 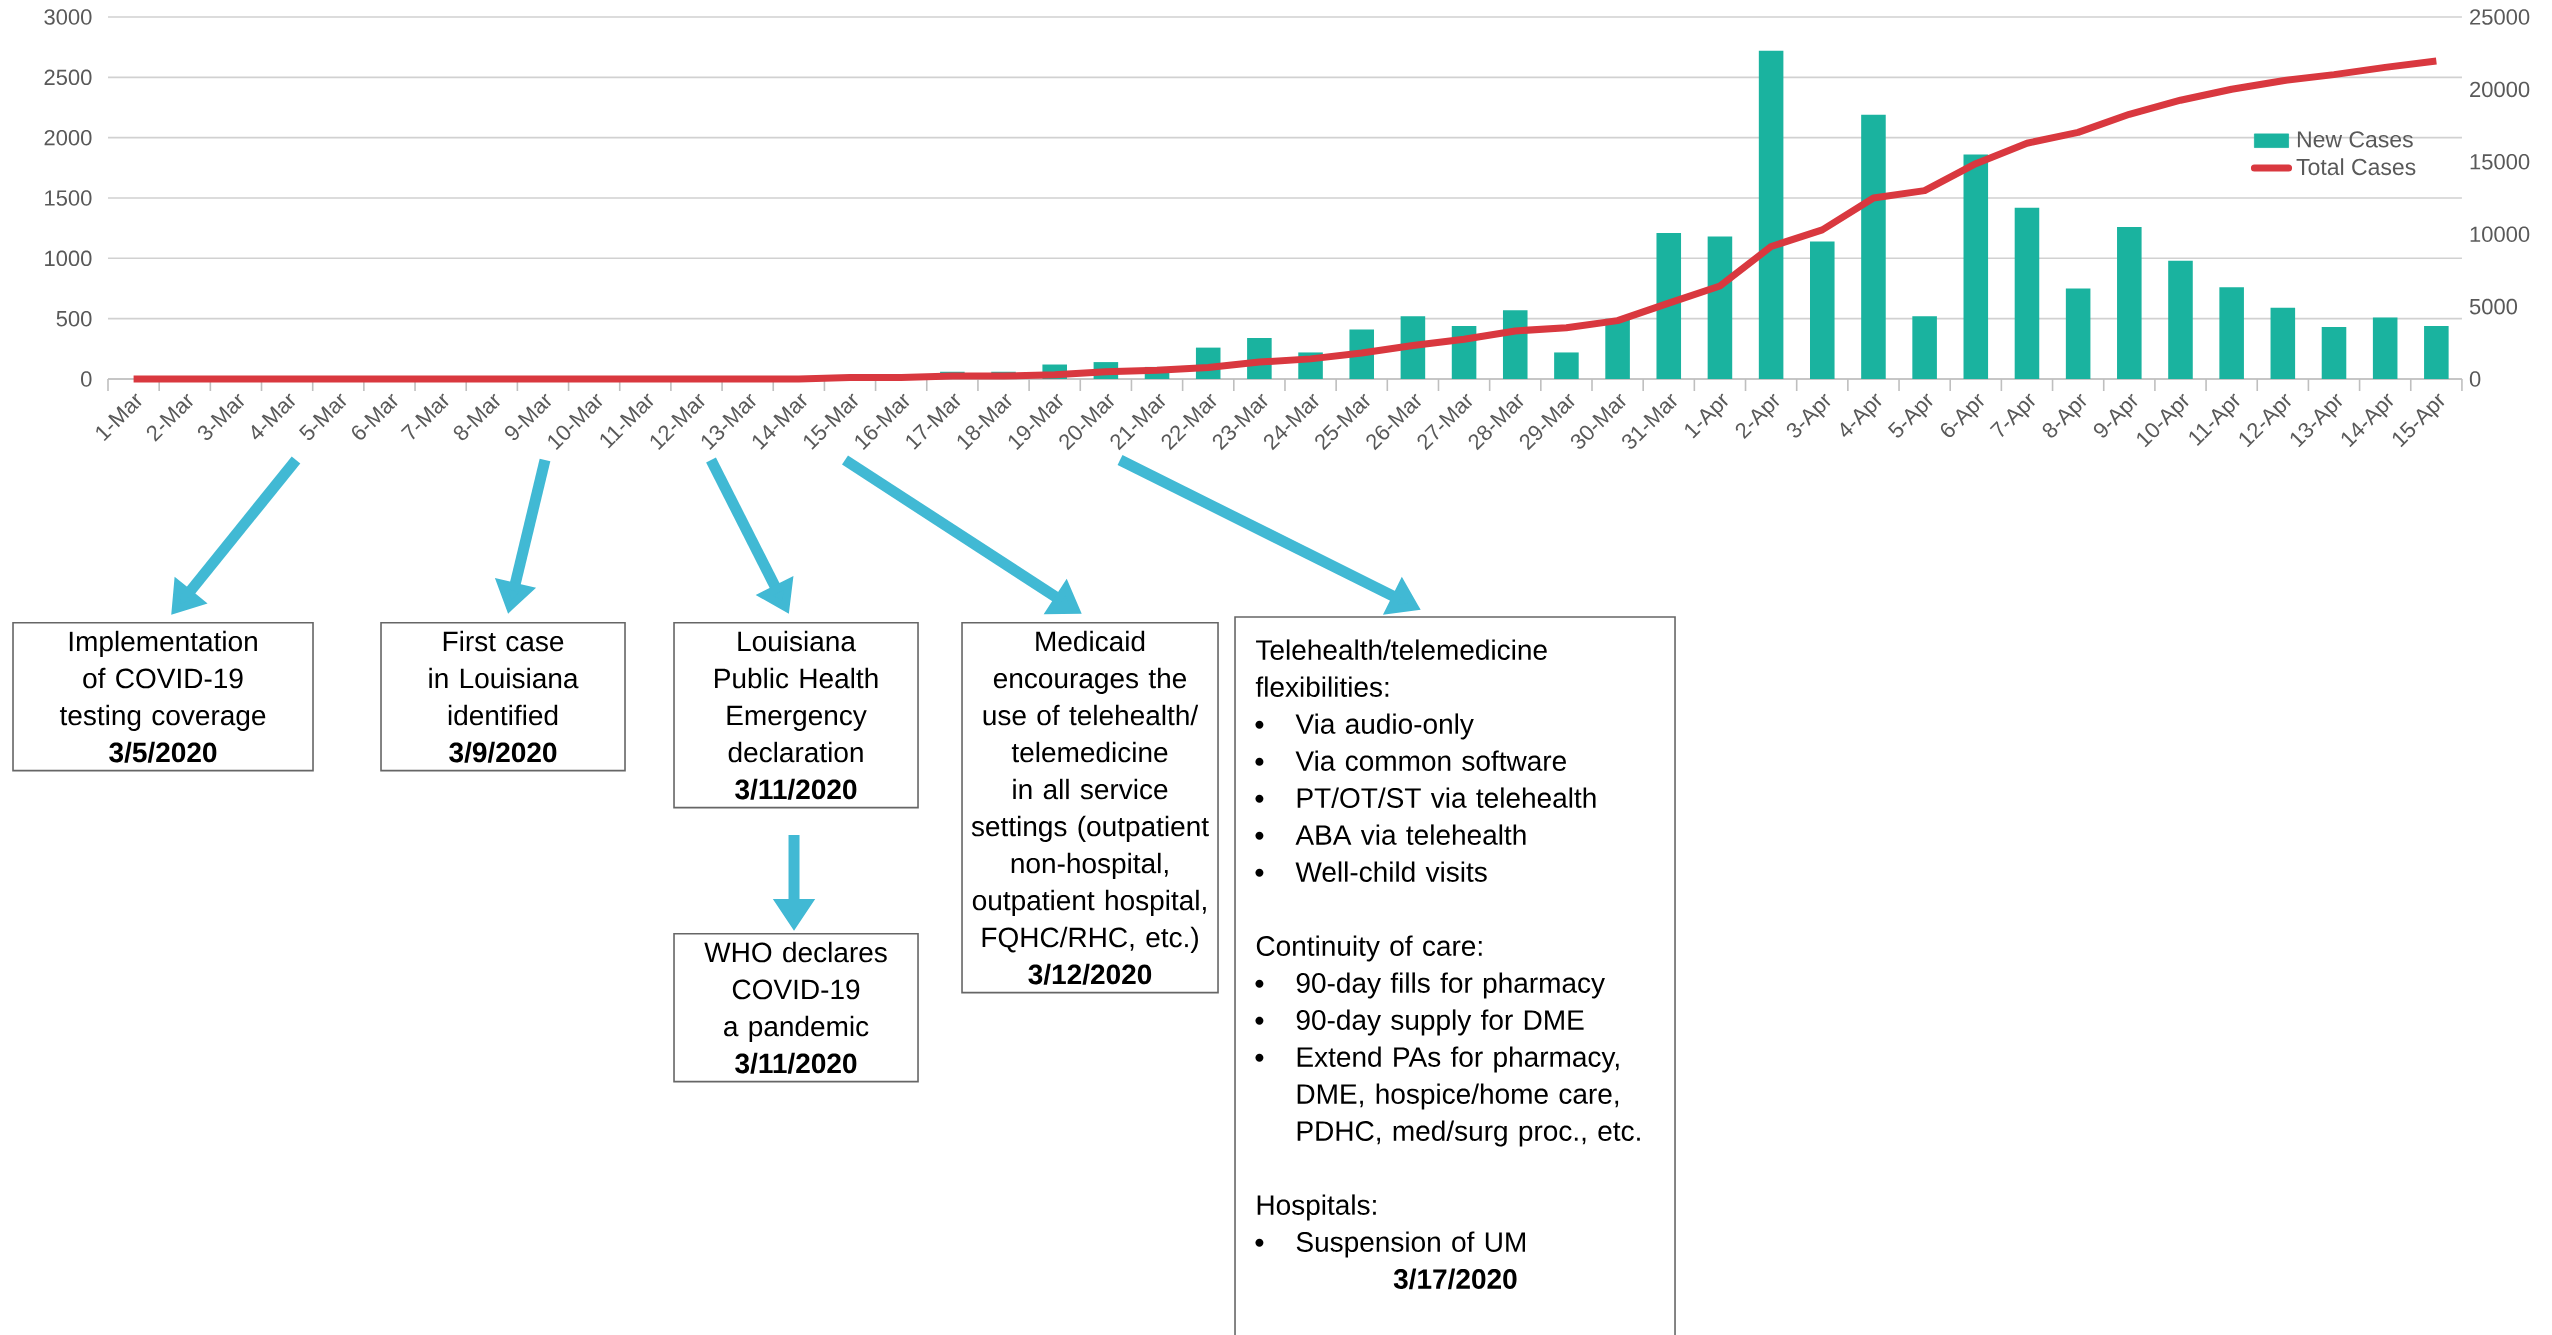 What do you see at coordinates (86, 379) in the screenshot?
I see `y-tick-label: 0` at bounding box center [86, 379].